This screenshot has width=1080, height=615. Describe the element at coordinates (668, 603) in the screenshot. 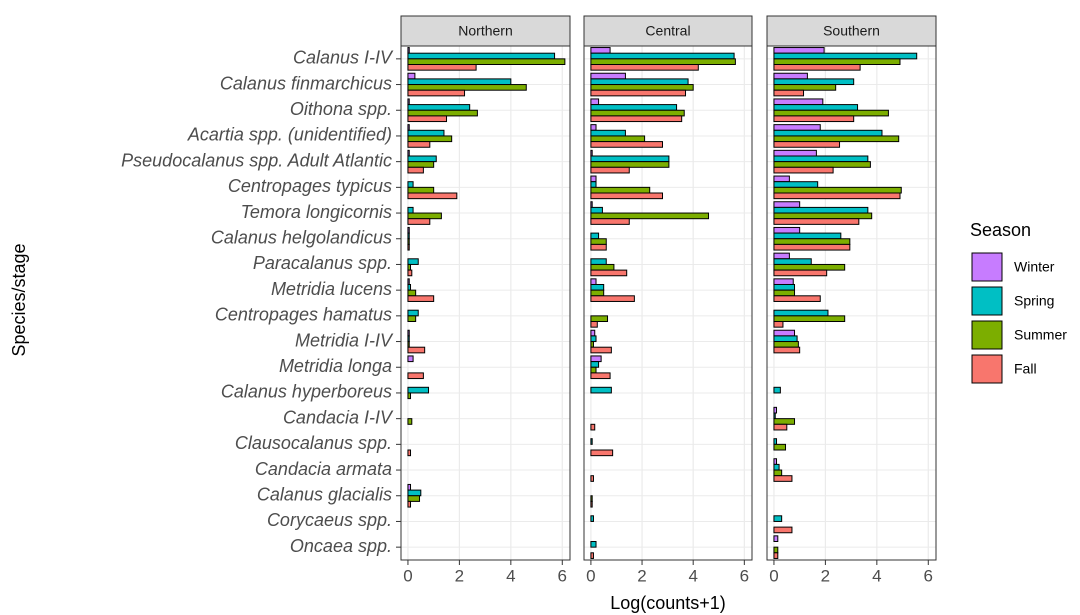

I see `x-axis-title: Log(counts+1)` at that location.